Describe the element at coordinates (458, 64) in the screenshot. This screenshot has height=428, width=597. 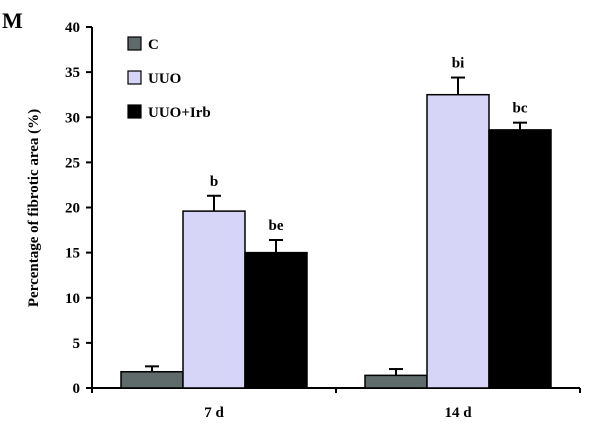
I see `significance-label: bi` at that location.